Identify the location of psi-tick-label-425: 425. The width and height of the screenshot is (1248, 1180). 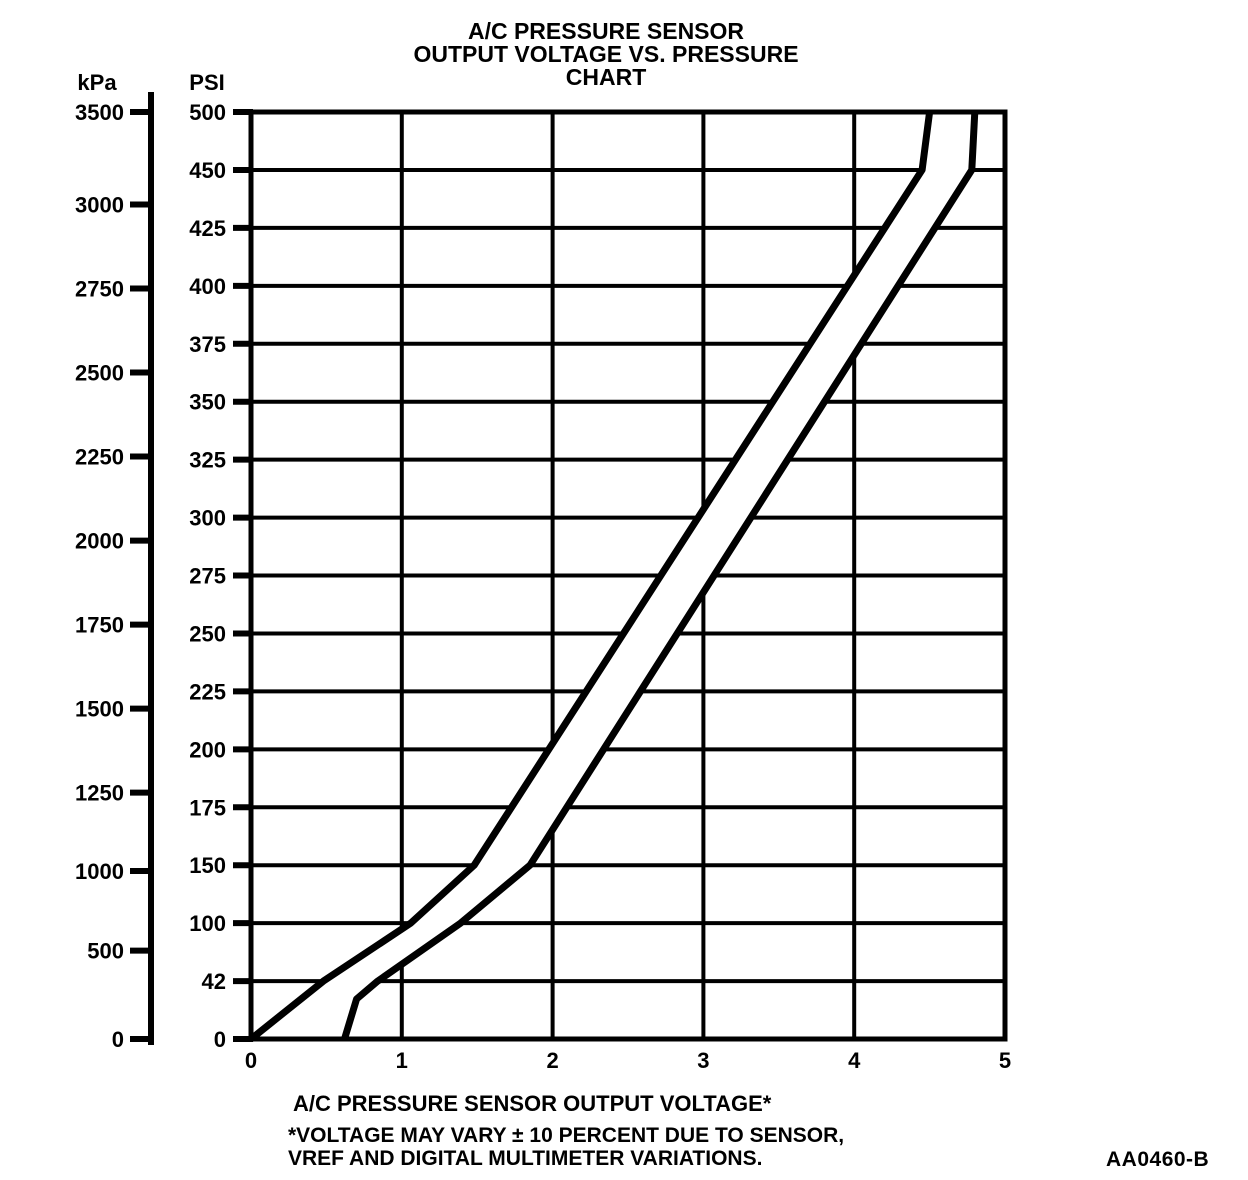
(207, 228).